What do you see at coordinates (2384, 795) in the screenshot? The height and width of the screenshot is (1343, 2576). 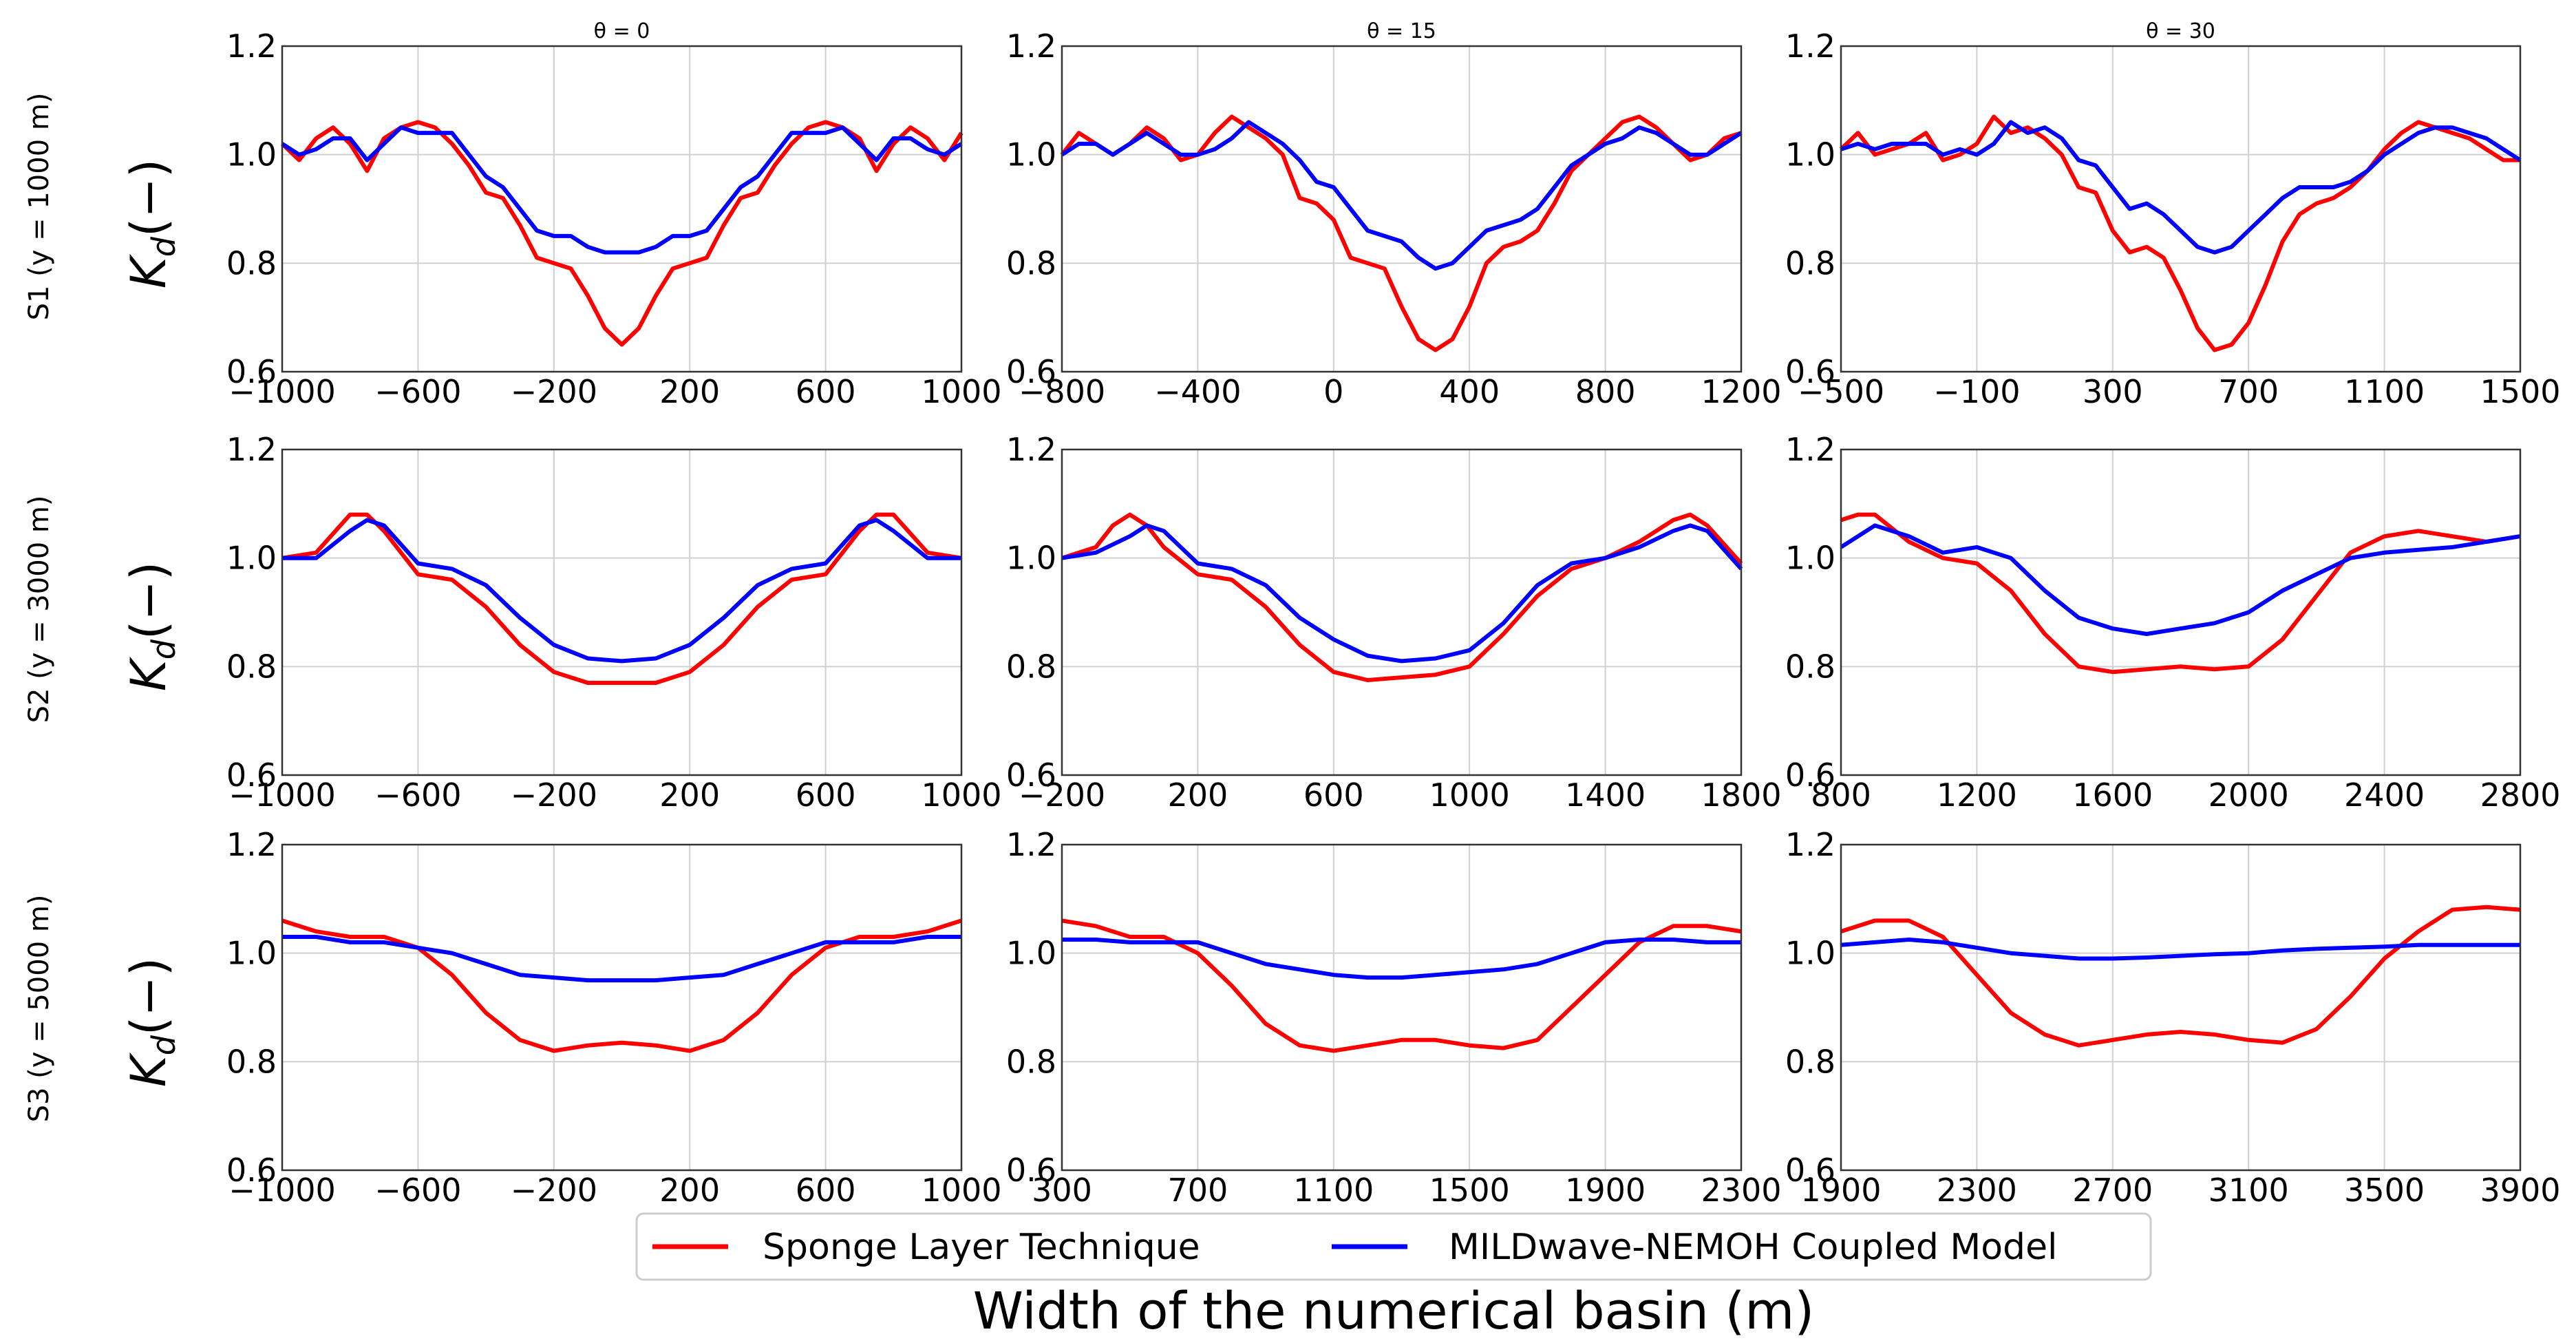 I see `x-tick-label: 2400` at bounding box center [2384, 795].